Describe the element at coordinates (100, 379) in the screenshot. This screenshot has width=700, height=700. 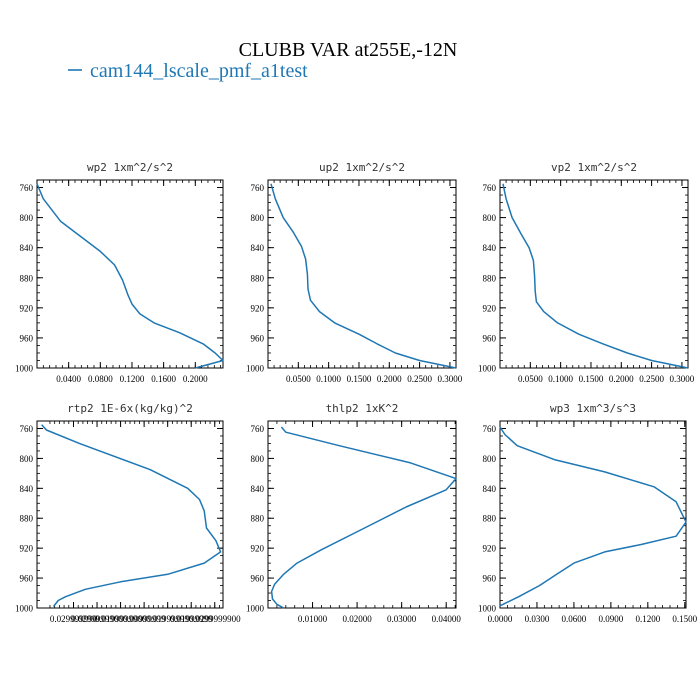
I see `x-tick-label: 0.0800` at that location.